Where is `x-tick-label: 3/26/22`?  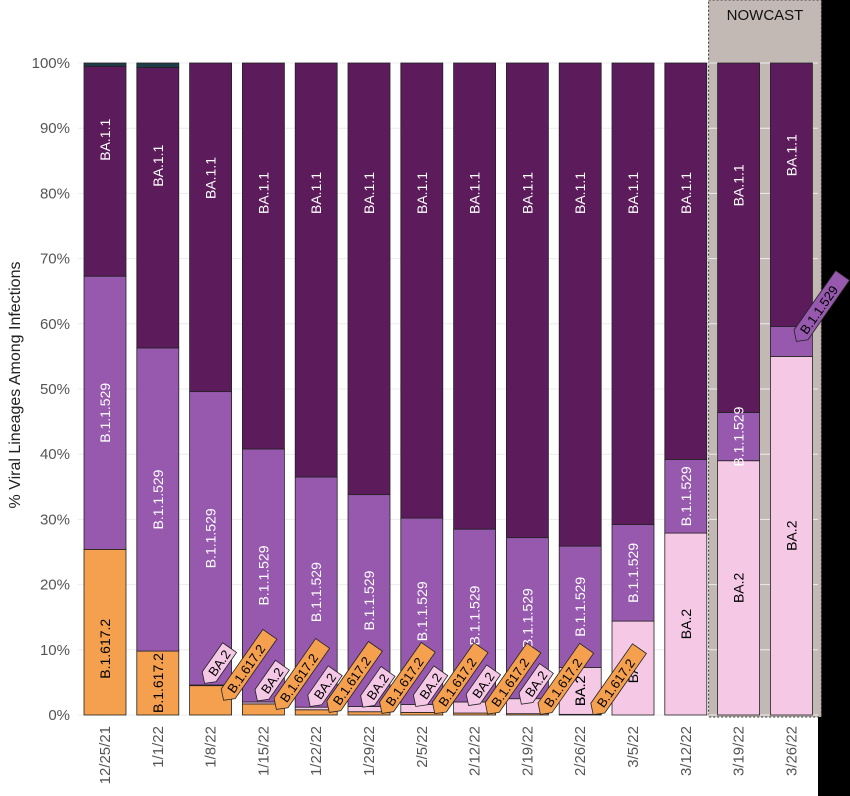 x-tick-label: 3/26/22 is located at coordinates (791, 751).